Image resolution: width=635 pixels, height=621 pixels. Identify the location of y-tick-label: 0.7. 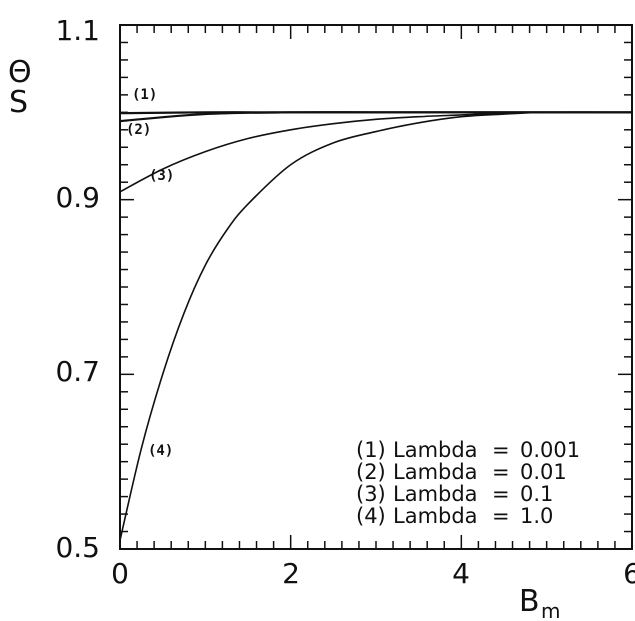
(77, 371).